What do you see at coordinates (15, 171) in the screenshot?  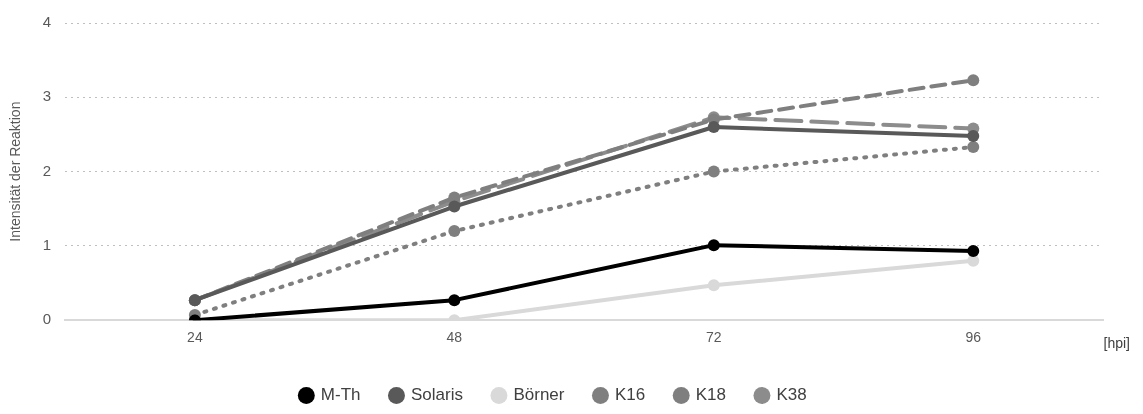 I see `y-axis-title: Intensität der Reaktion` at bounding box center [15, 171].